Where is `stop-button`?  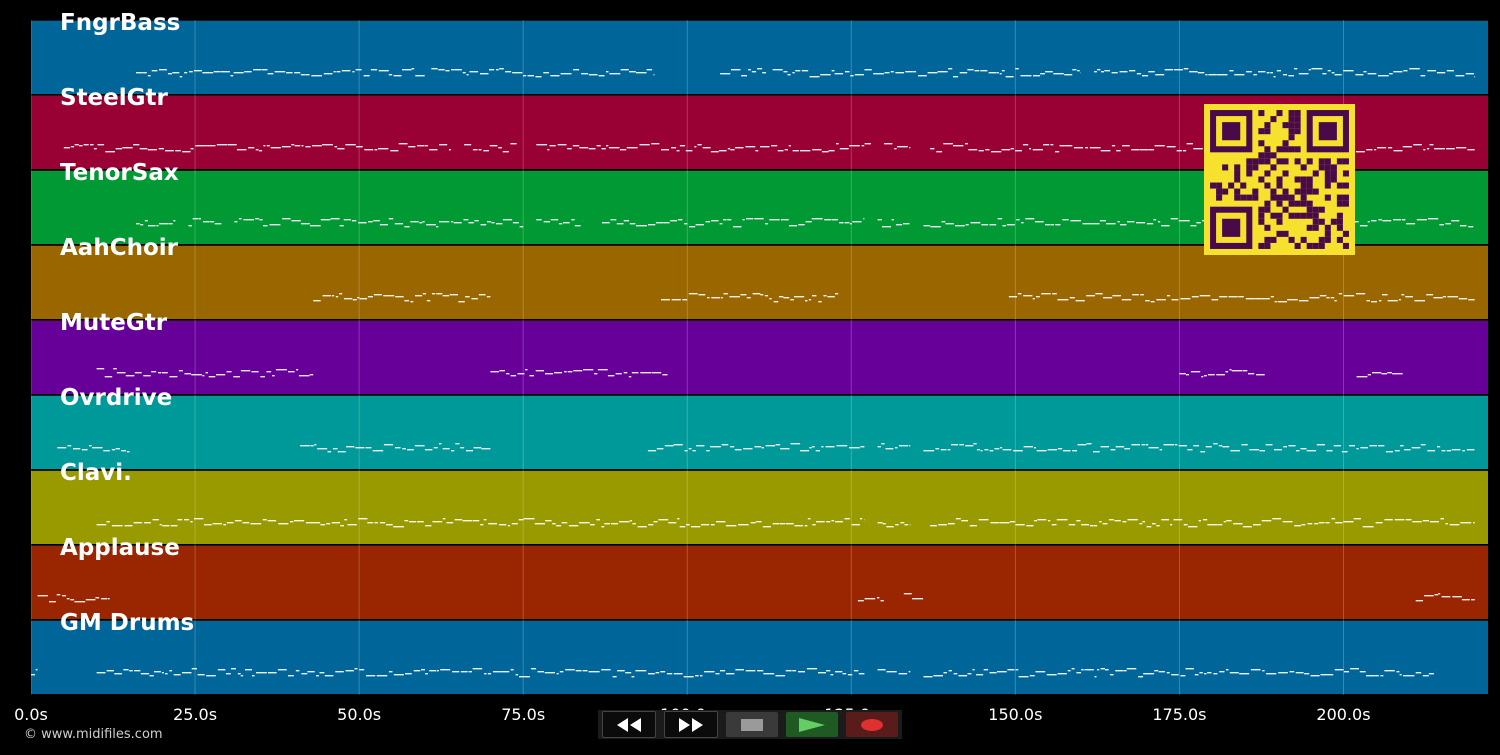
stop-button is located at coordinates (752, 724).